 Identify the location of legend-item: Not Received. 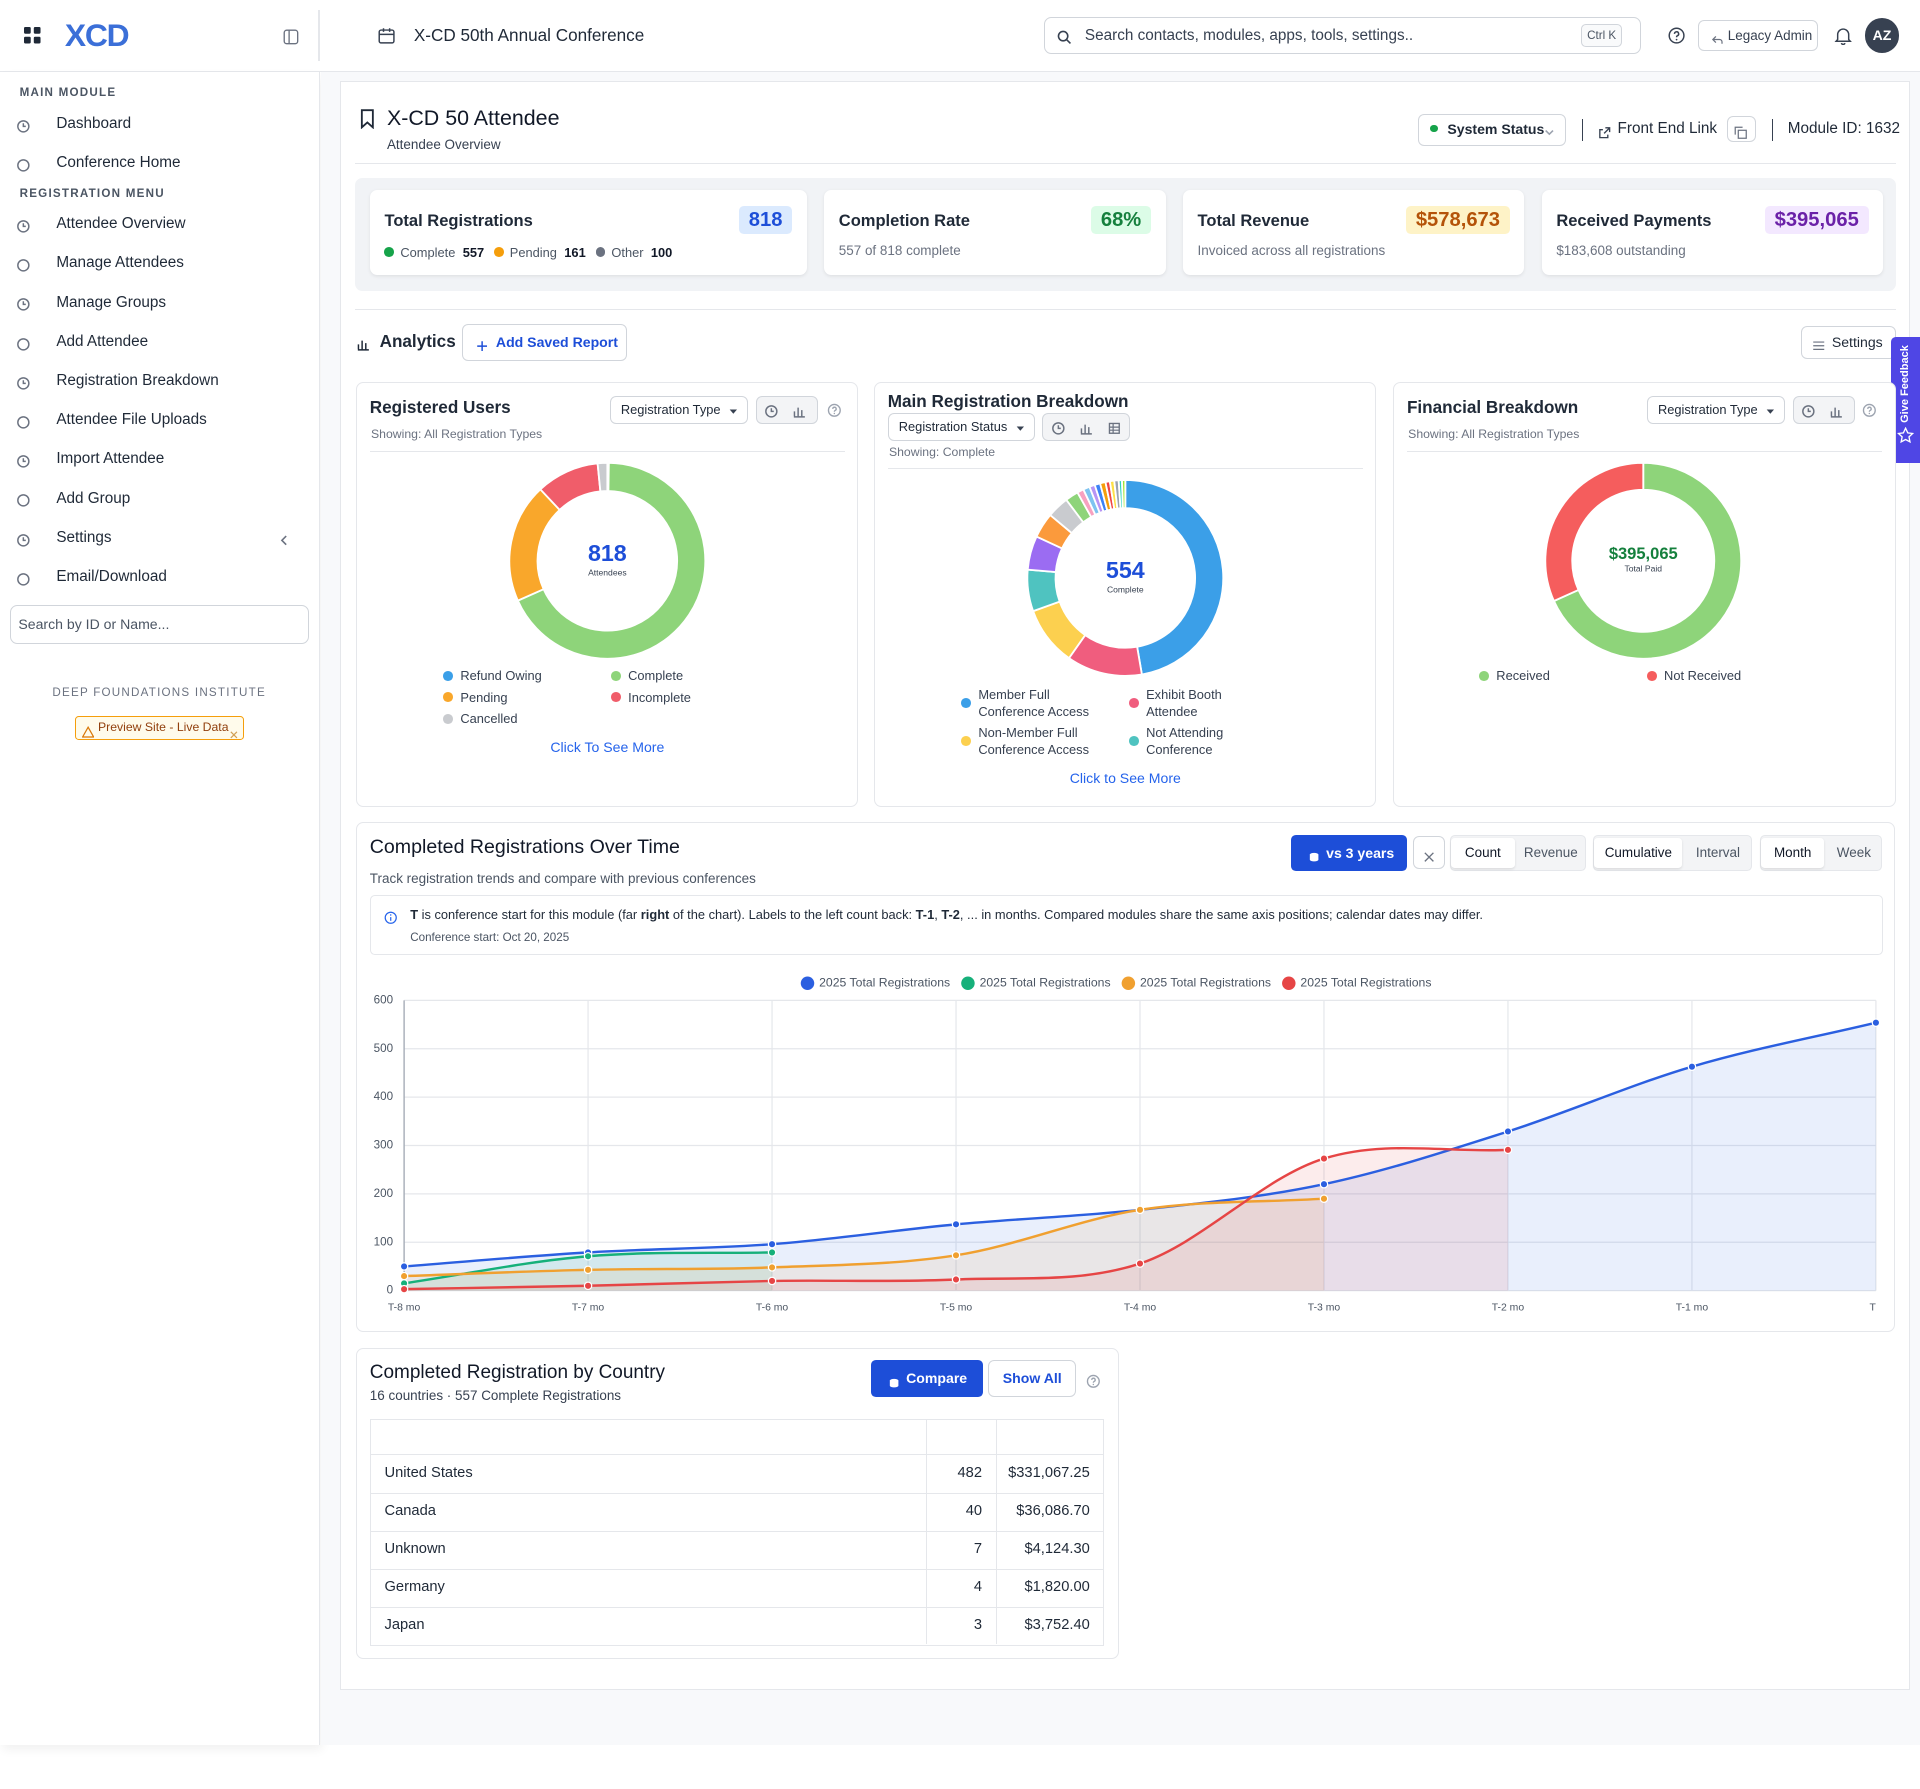
(1730, 675).